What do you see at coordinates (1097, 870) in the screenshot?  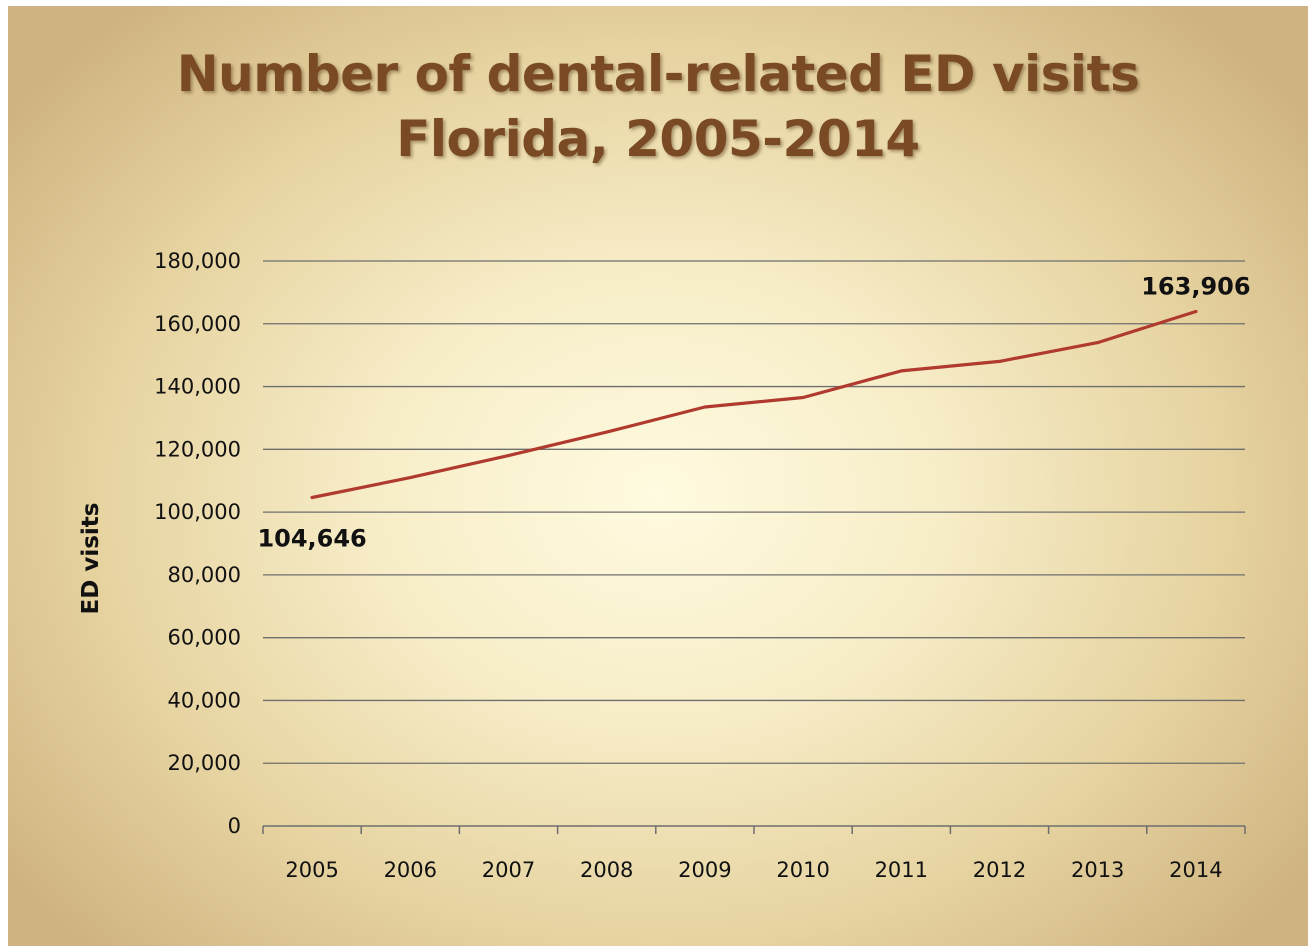 I see `x-tick-label: 2013` at bounding box center [1097, 870].